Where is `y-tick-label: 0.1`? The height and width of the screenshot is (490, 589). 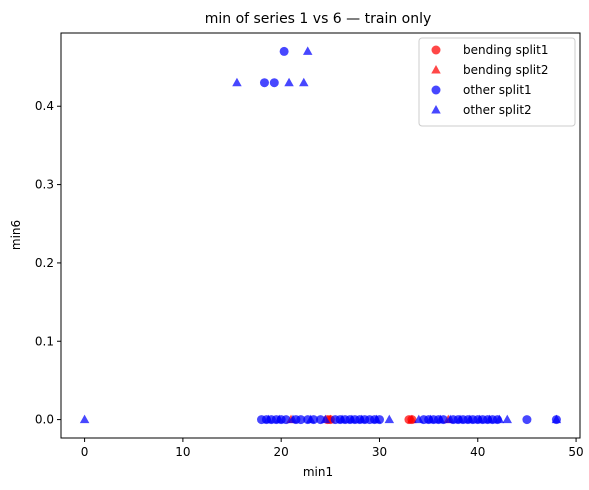
y-tick-label: 0.1 is located at coordinates (44, 341).